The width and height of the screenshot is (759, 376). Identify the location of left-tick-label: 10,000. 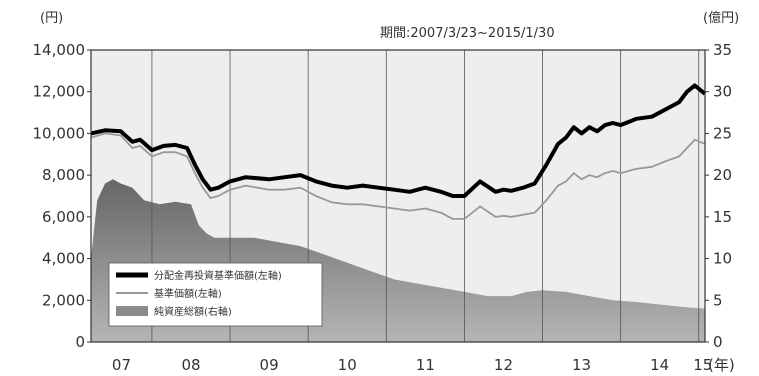
(59, 133).